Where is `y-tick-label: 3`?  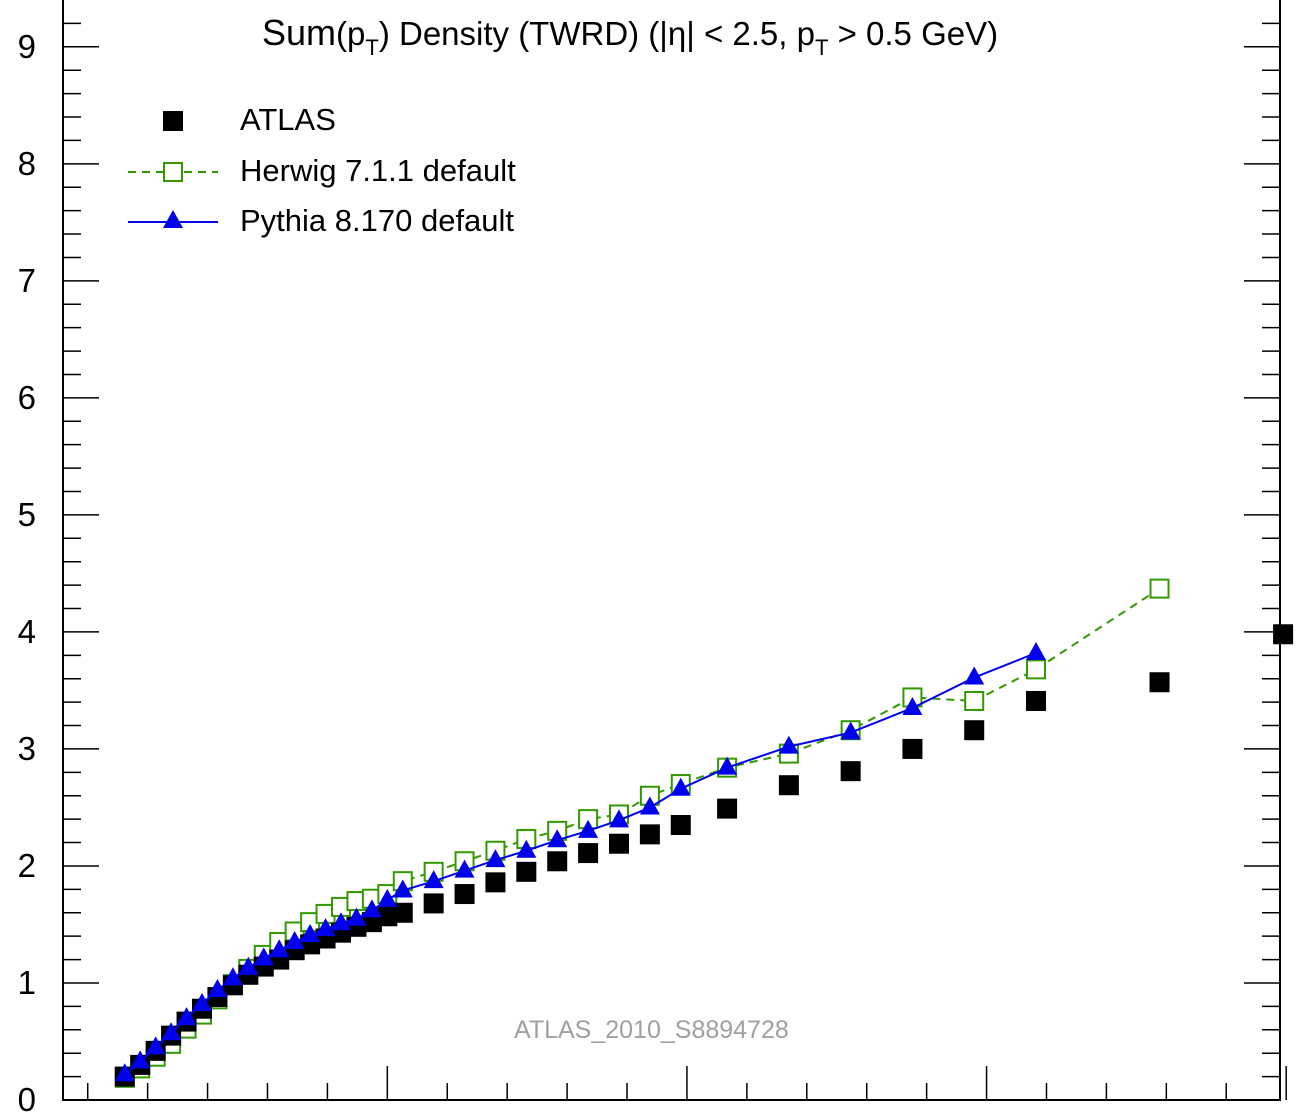 y-tick-label: 3 is located at coordinates (26, 748).